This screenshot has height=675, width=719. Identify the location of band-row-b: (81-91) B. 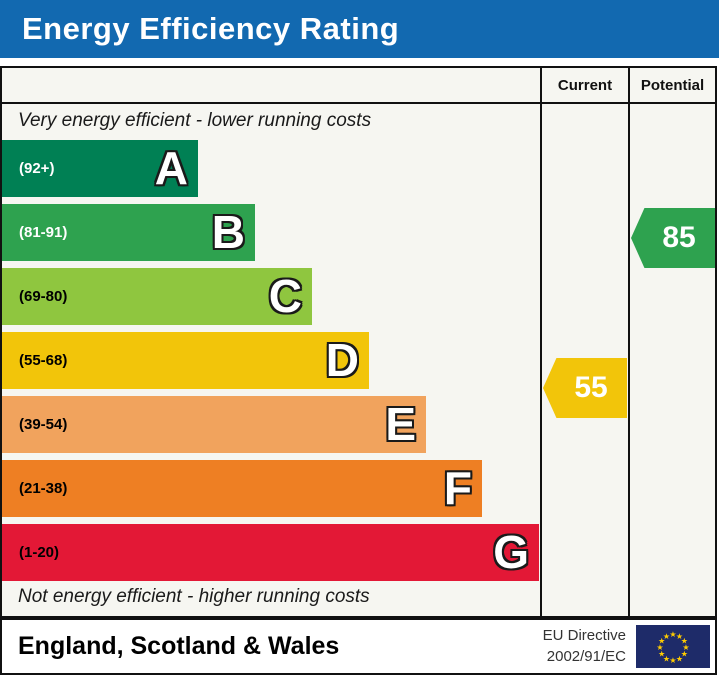
(128, 232).